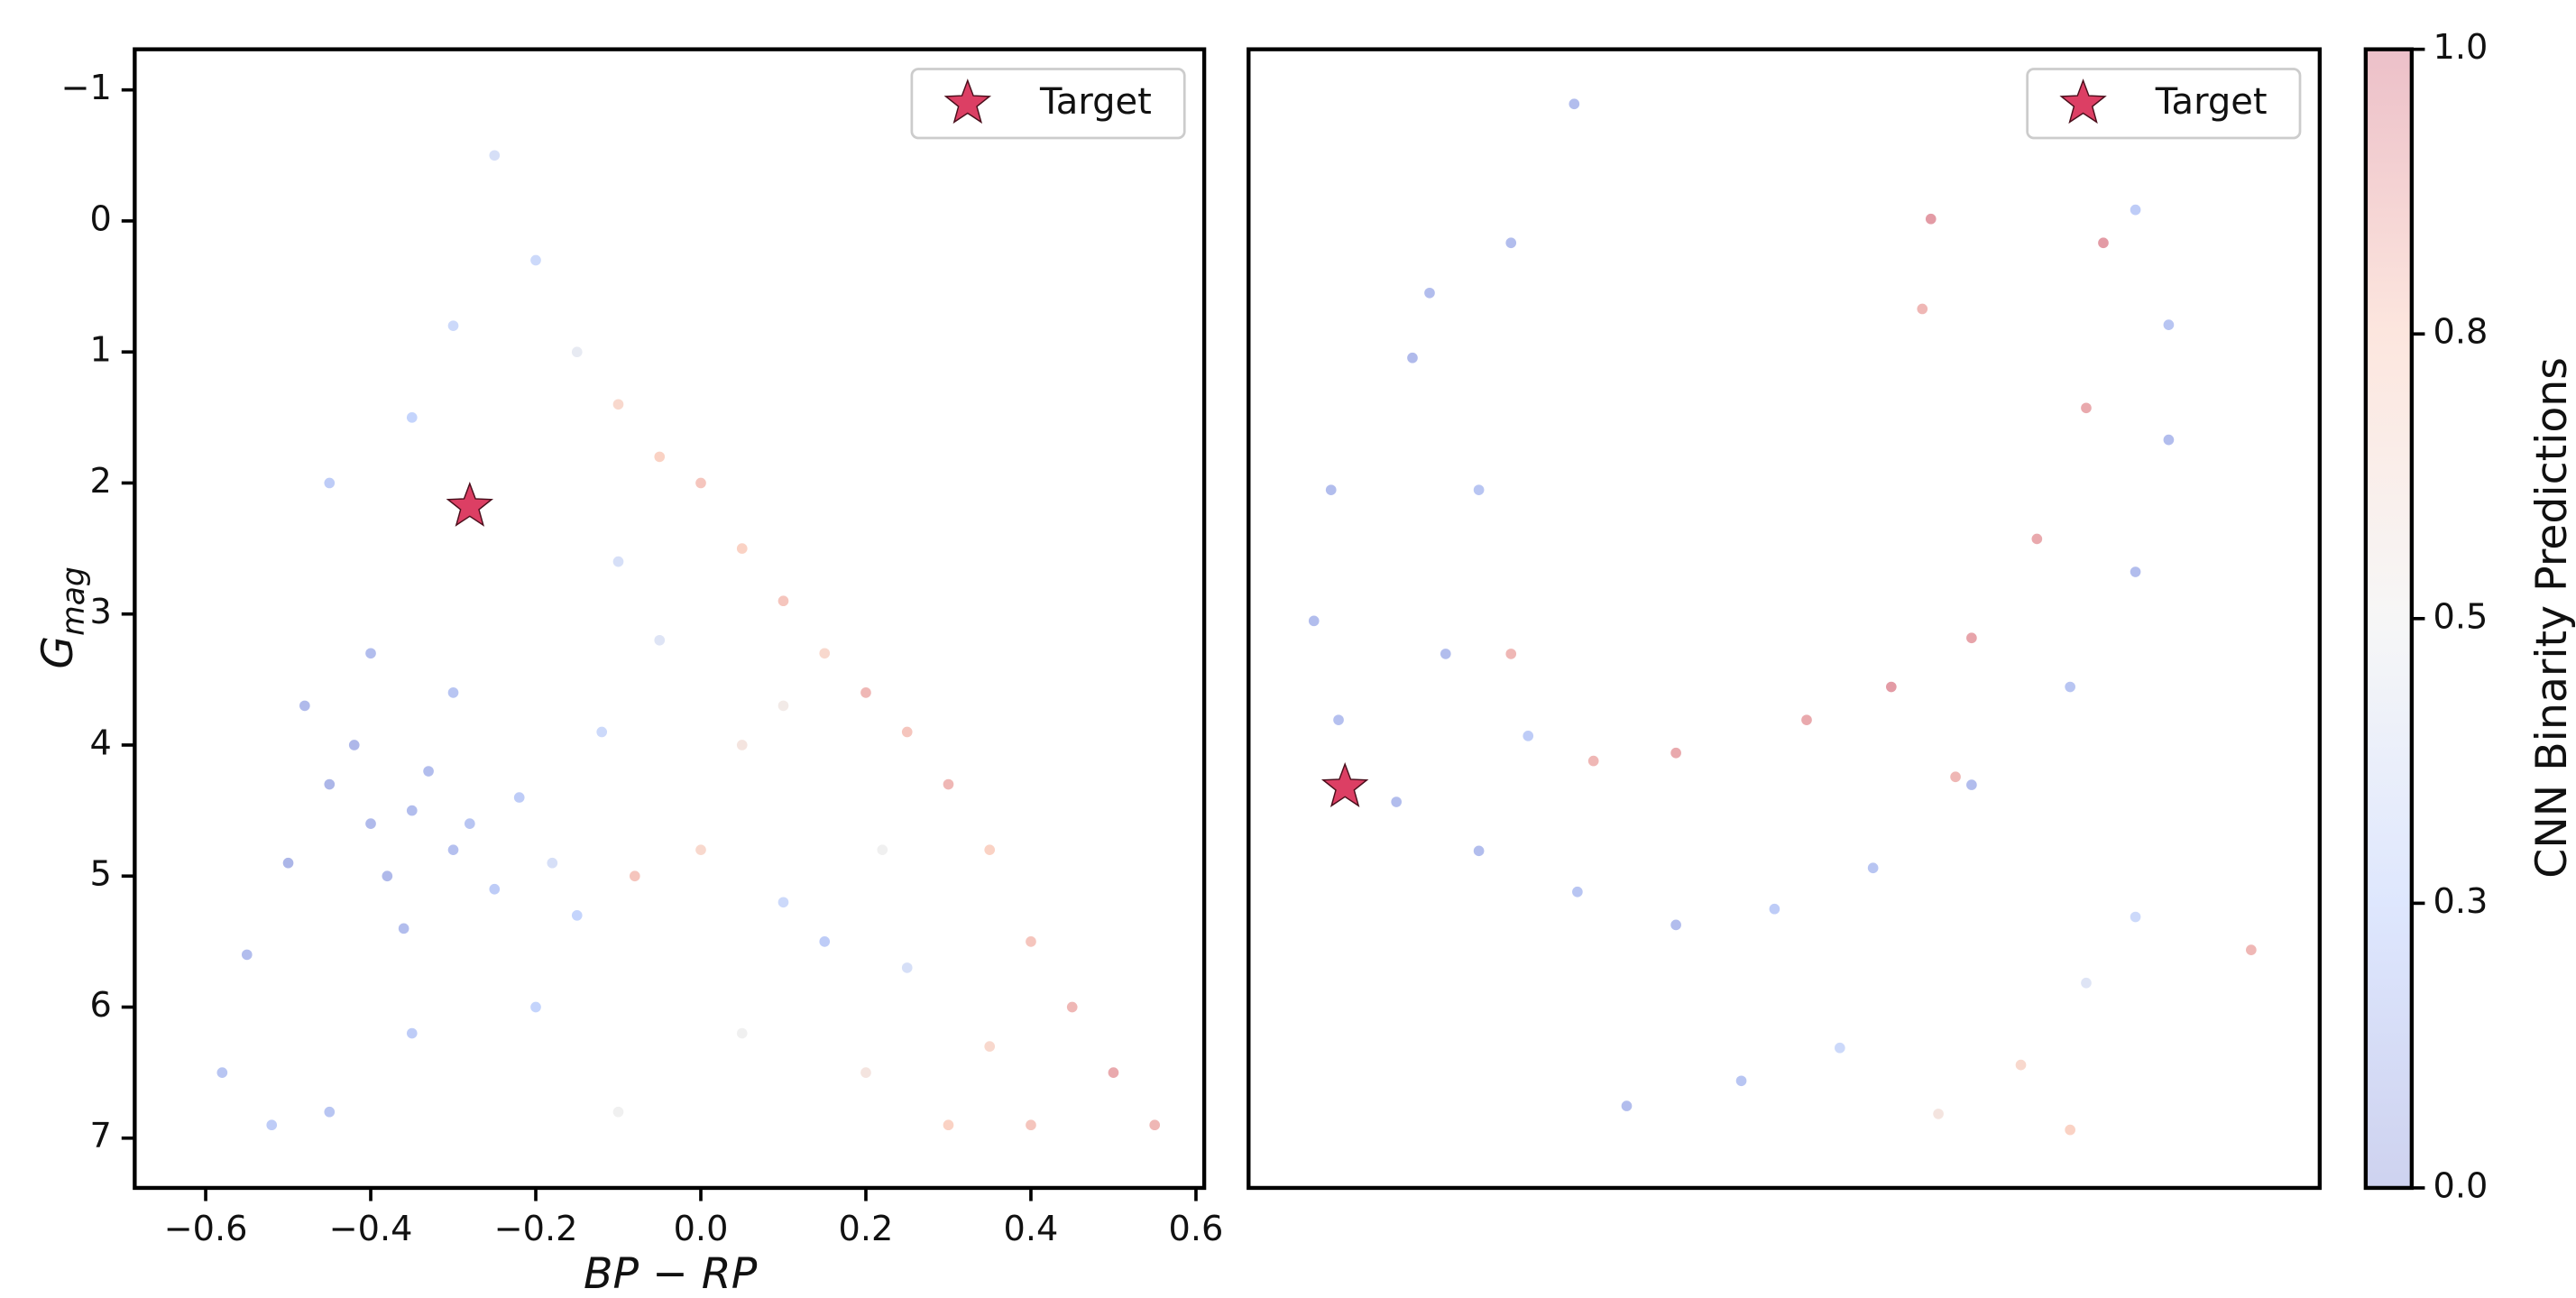 The image size is (2576, 1298). What do you see at coordinates (101, 218) in the screenshot?
I see `y-tick-label: 0` at bounding box center [101, 218].